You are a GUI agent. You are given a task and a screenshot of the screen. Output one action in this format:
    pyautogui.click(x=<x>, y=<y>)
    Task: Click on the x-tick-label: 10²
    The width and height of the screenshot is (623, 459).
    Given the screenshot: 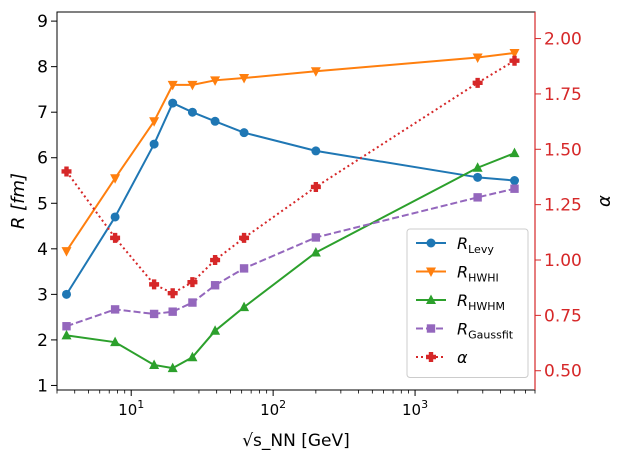 What is the action you would take?
    pyautogui.click(x=273, y=408)
    